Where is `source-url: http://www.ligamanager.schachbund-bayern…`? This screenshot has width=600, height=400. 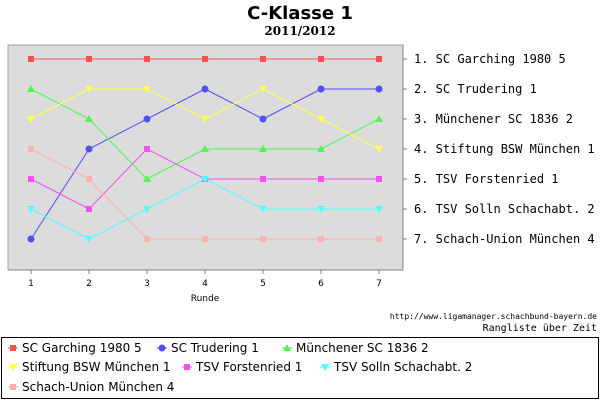
source-url: http://www.ligamanager.schachbund-bayern… is located at coordinates (493, 316).